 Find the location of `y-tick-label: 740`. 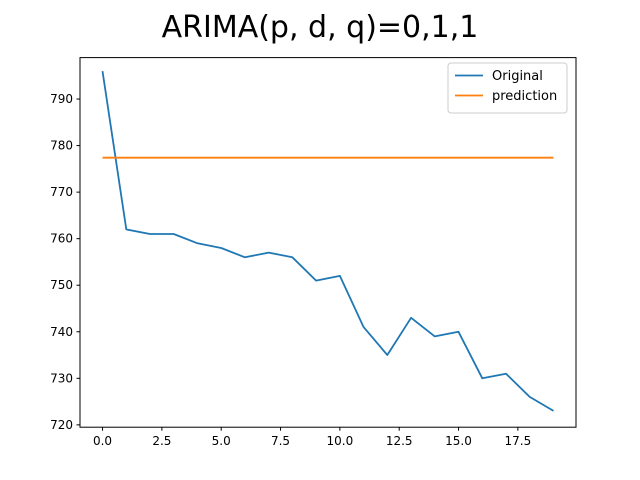

y-tick-label: 740 is located at coordinates (61, 332).